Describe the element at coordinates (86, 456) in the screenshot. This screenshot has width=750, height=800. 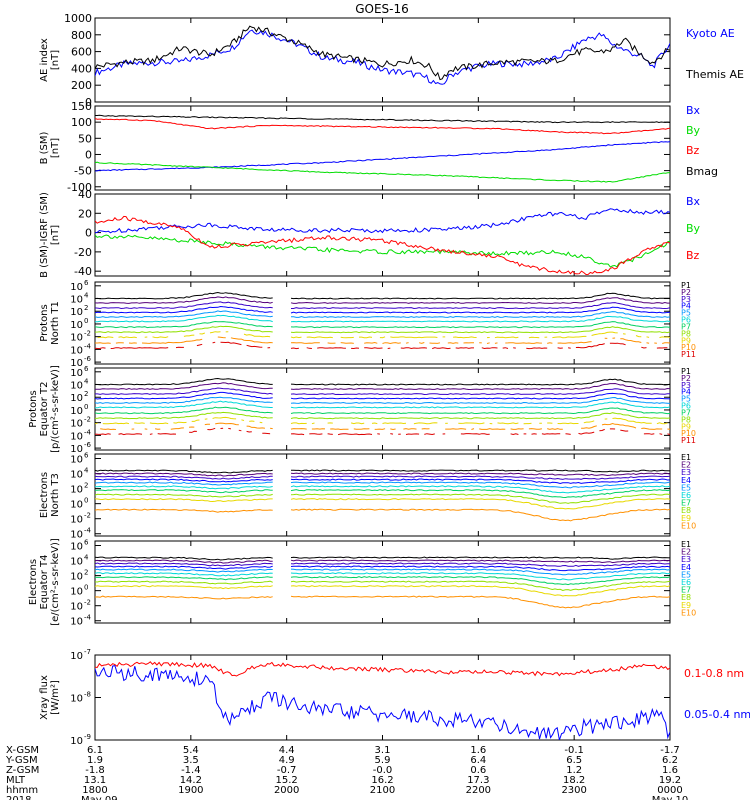
I see `y-tick-exponent: 6` at that location.